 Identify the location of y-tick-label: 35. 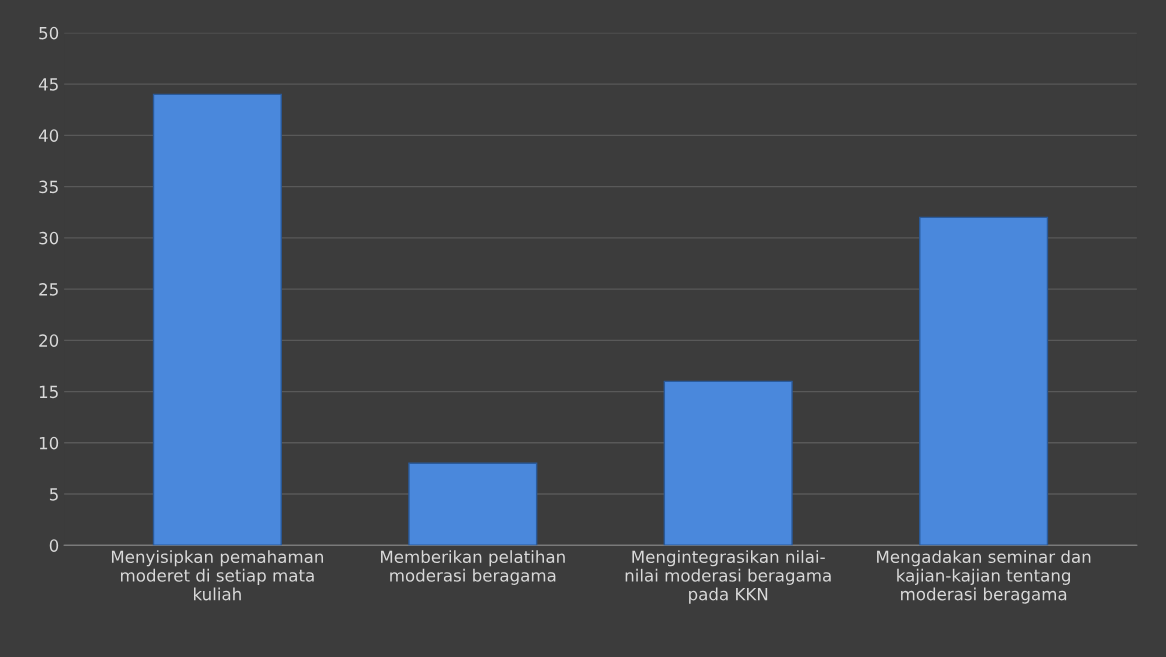
(48, 187).